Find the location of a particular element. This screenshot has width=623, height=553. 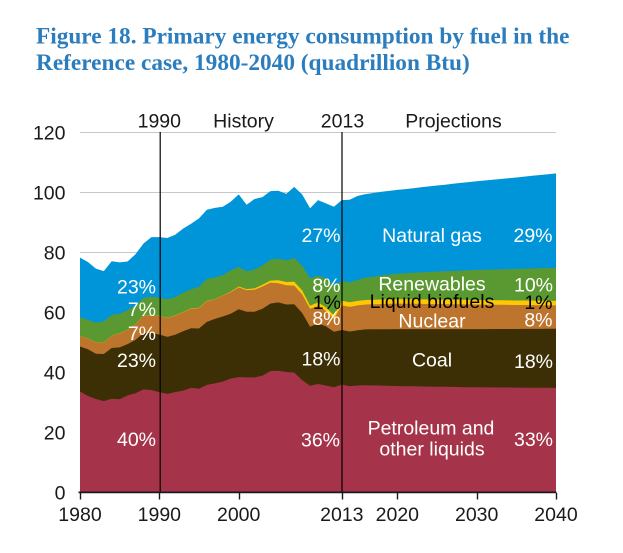

svg-text: 80 is located at coordinates (55, 254).